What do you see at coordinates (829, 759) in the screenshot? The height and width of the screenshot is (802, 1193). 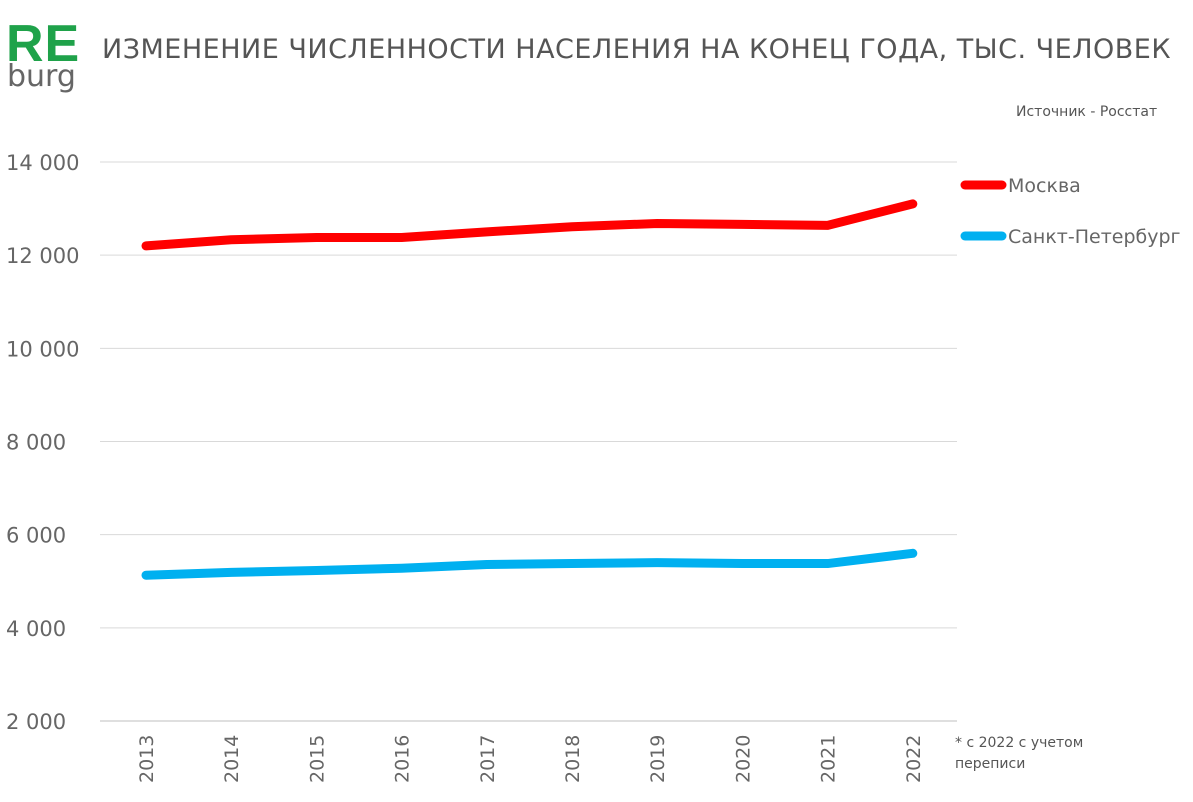 I see `x-tick-label: 2021` at bounding box center [829, 759].